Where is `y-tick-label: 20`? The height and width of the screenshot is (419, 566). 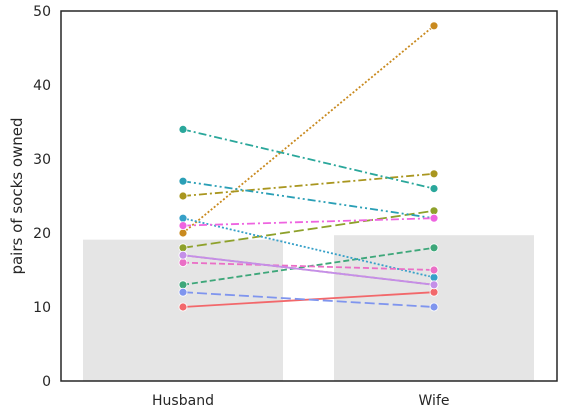 y-tick-label: 20 is located at coordinates (42, 234).